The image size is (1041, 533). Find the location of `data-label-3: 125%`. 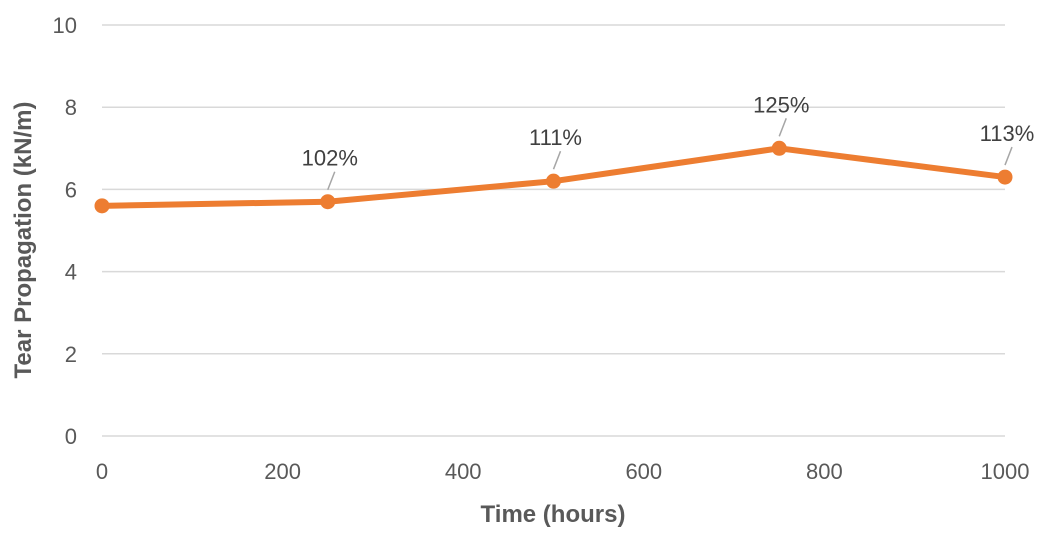

data-label-3: 125% is located at coordinates (781, 104).